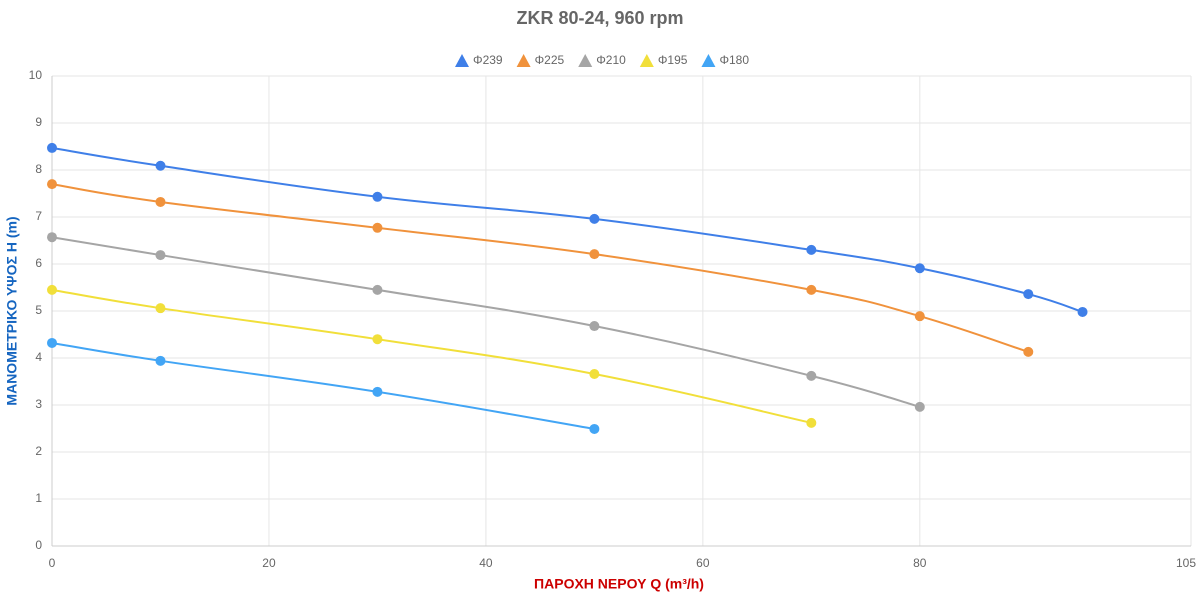  Describe the element at coordinates (599, 18) in the screenshot. I see `chart-title: ZKR 80-24, 960 rpm` at that location.